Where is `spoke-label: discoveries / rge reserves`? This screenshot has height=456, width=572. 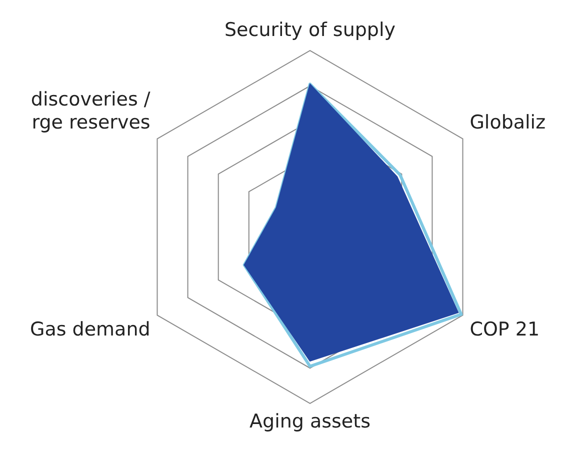
spoke-label: discoveries / rge reserves is located at coordinates (90, 111).